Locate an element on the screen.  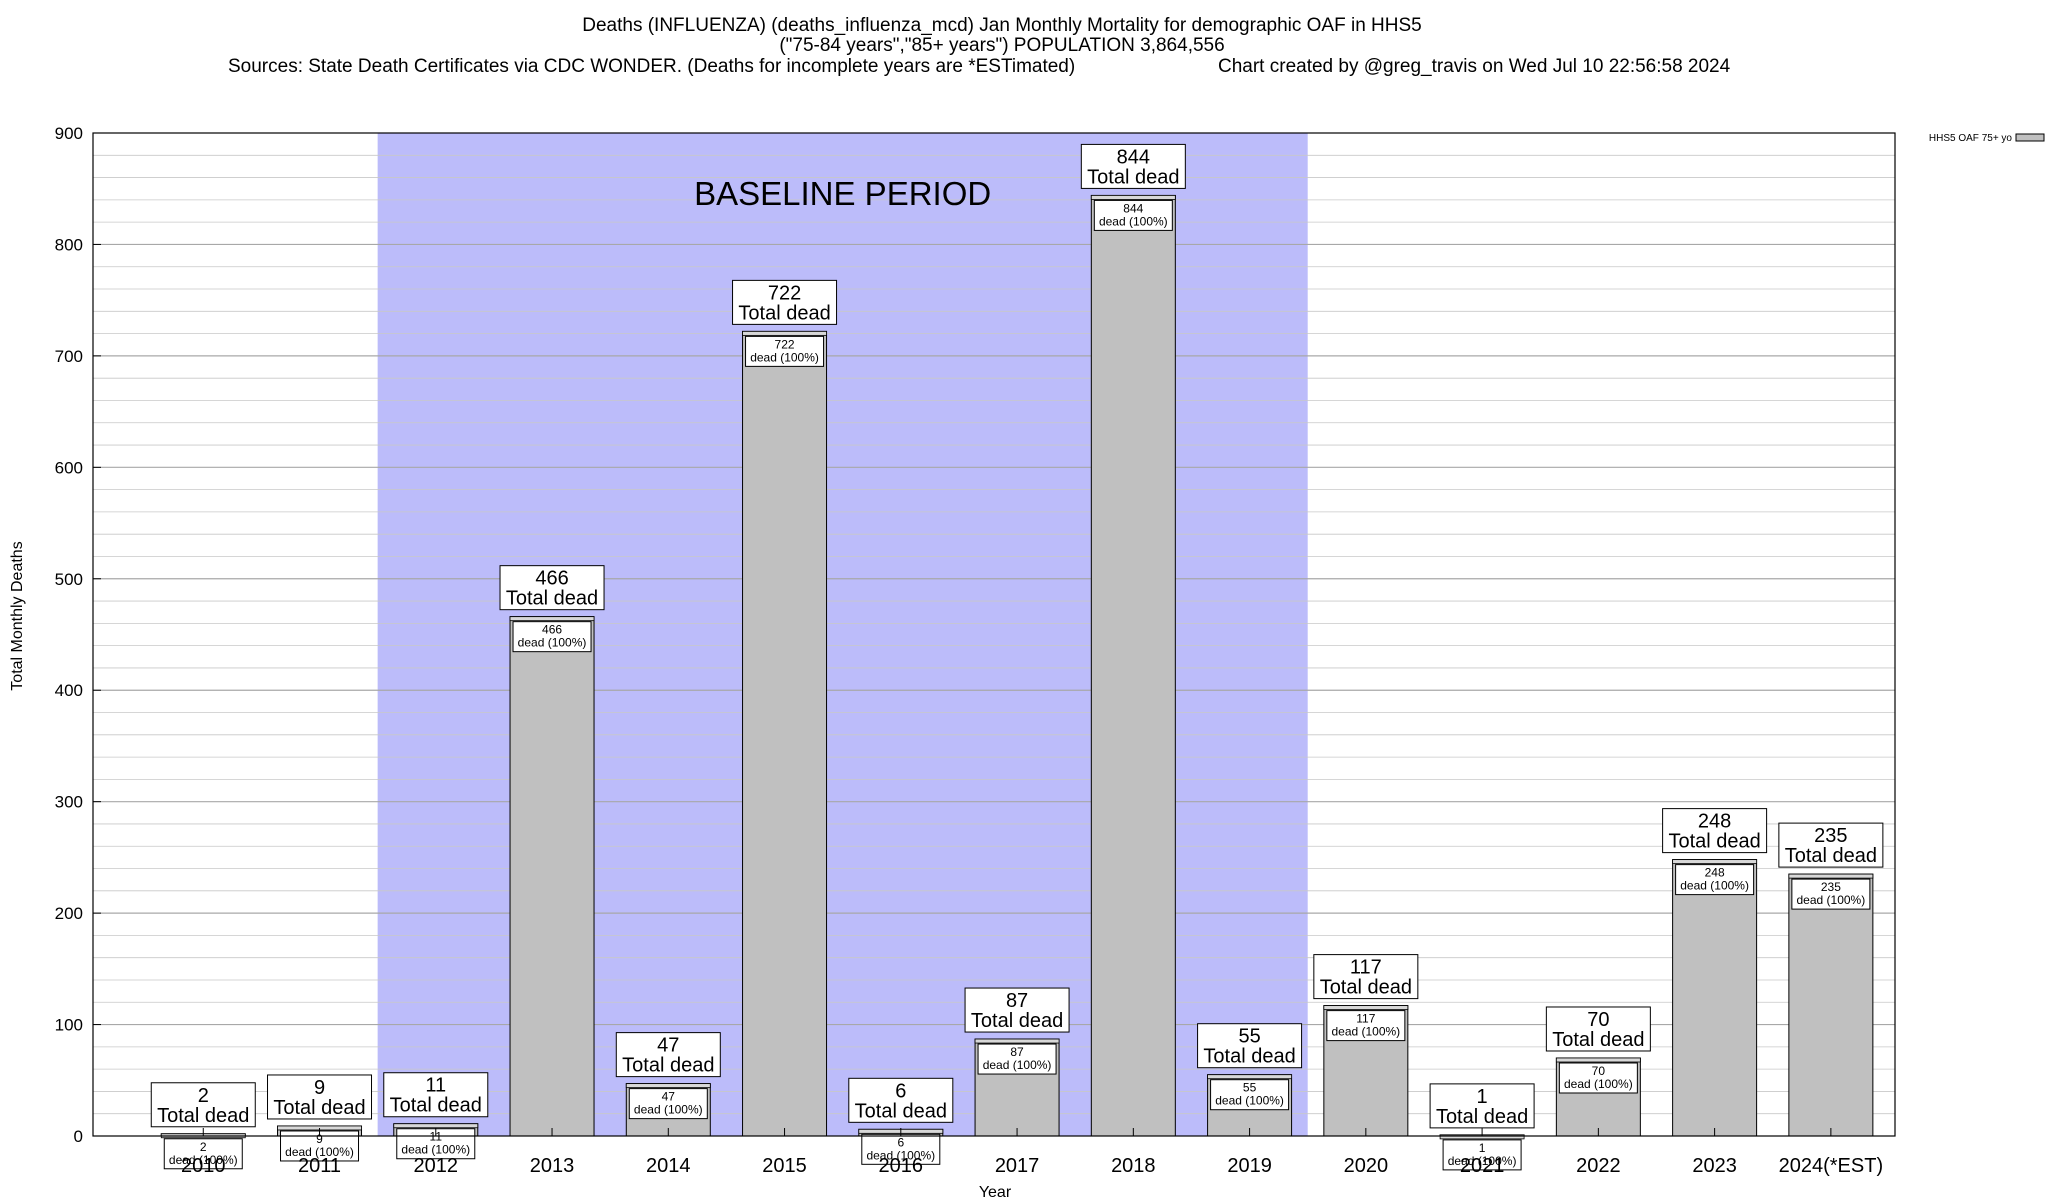
inner-value-label: 9 is located at coordinates (319, 1139).